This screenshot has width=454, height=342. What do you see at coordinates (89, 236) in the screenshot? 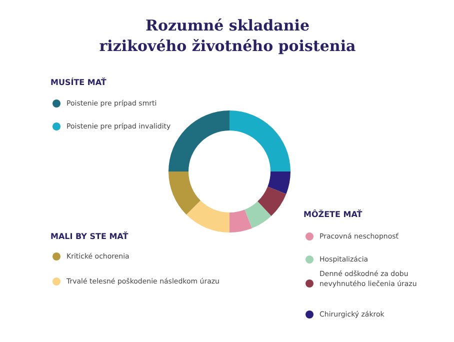
I see `text: MALI BY STE MAŤ` at bounding box center [89, 236].